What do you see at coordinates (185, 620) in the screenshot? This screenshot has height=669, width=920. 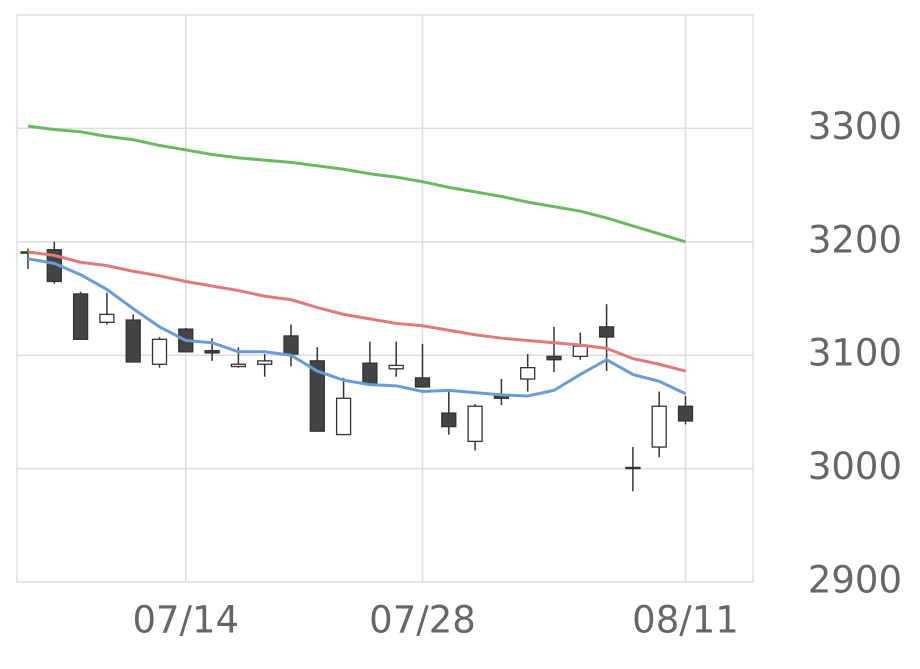 I see `x-tick-label: 07/14` at bounding box center [185, 620].